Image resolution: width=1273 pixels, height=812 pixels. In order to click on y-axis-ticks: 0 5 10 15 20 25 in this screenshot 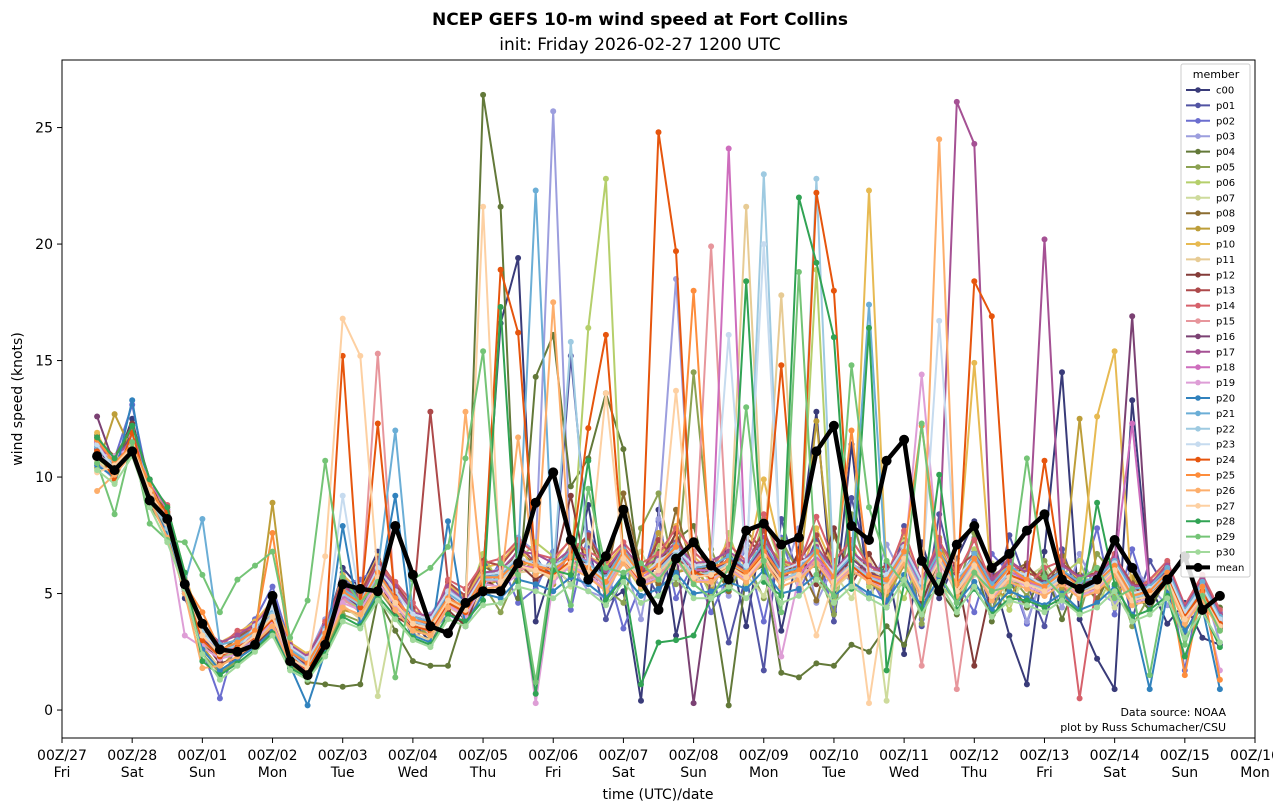, I will do `click(48, 420)`.